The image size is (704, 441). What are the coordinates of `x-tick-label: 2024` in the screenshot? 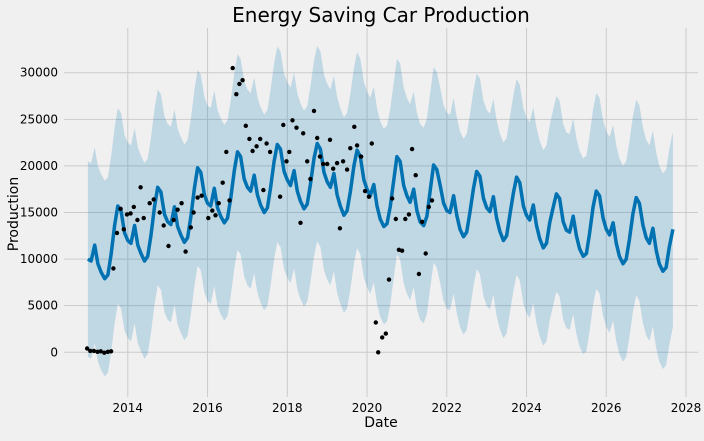 It's located at (526, 408).